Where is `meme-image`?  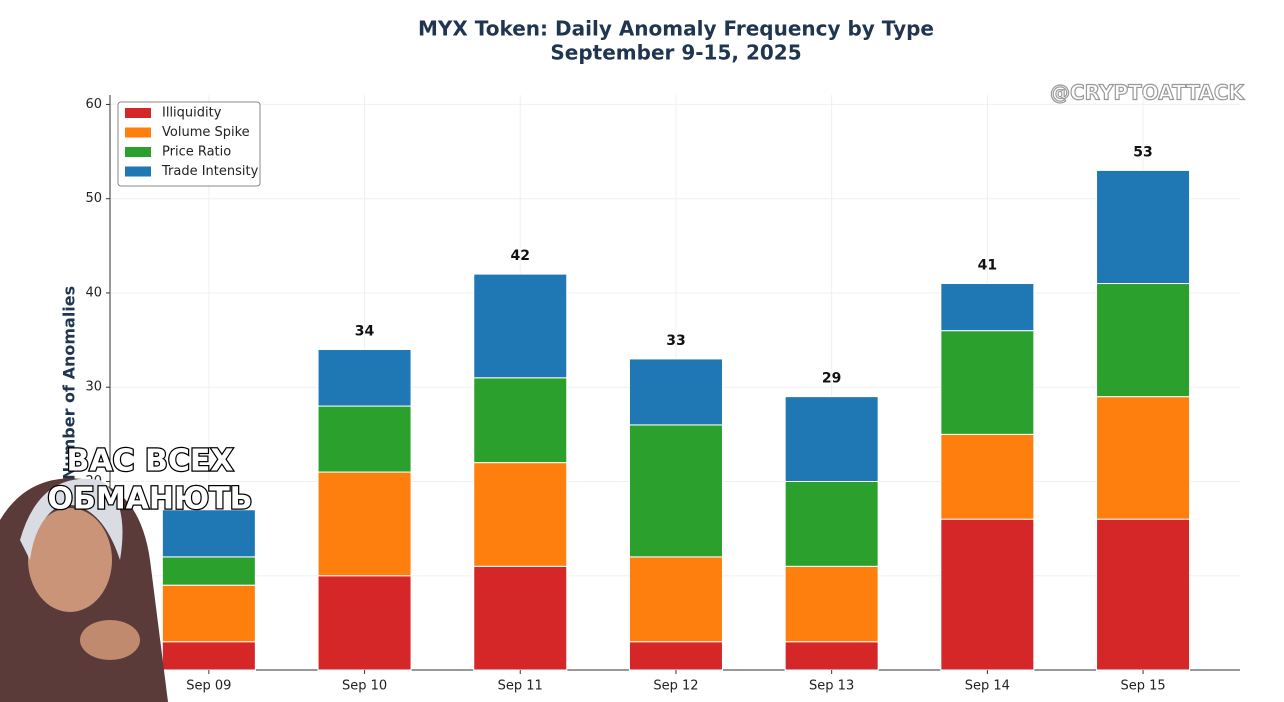 meme-image is located at coordinates (84, 590).